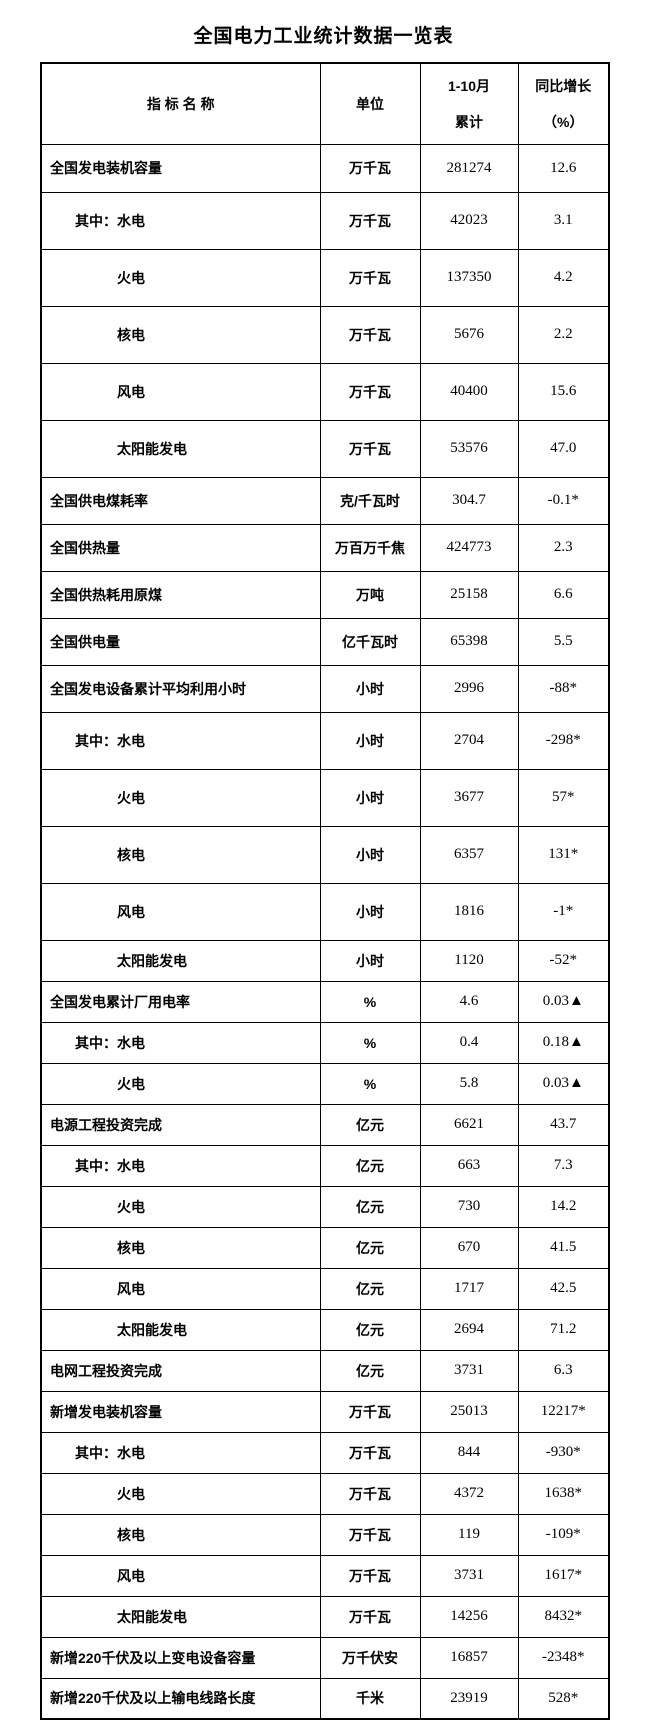 The height and width of the screenshot is (1735, 647). I want to click on value-cell: 42023, so click(469, 220).